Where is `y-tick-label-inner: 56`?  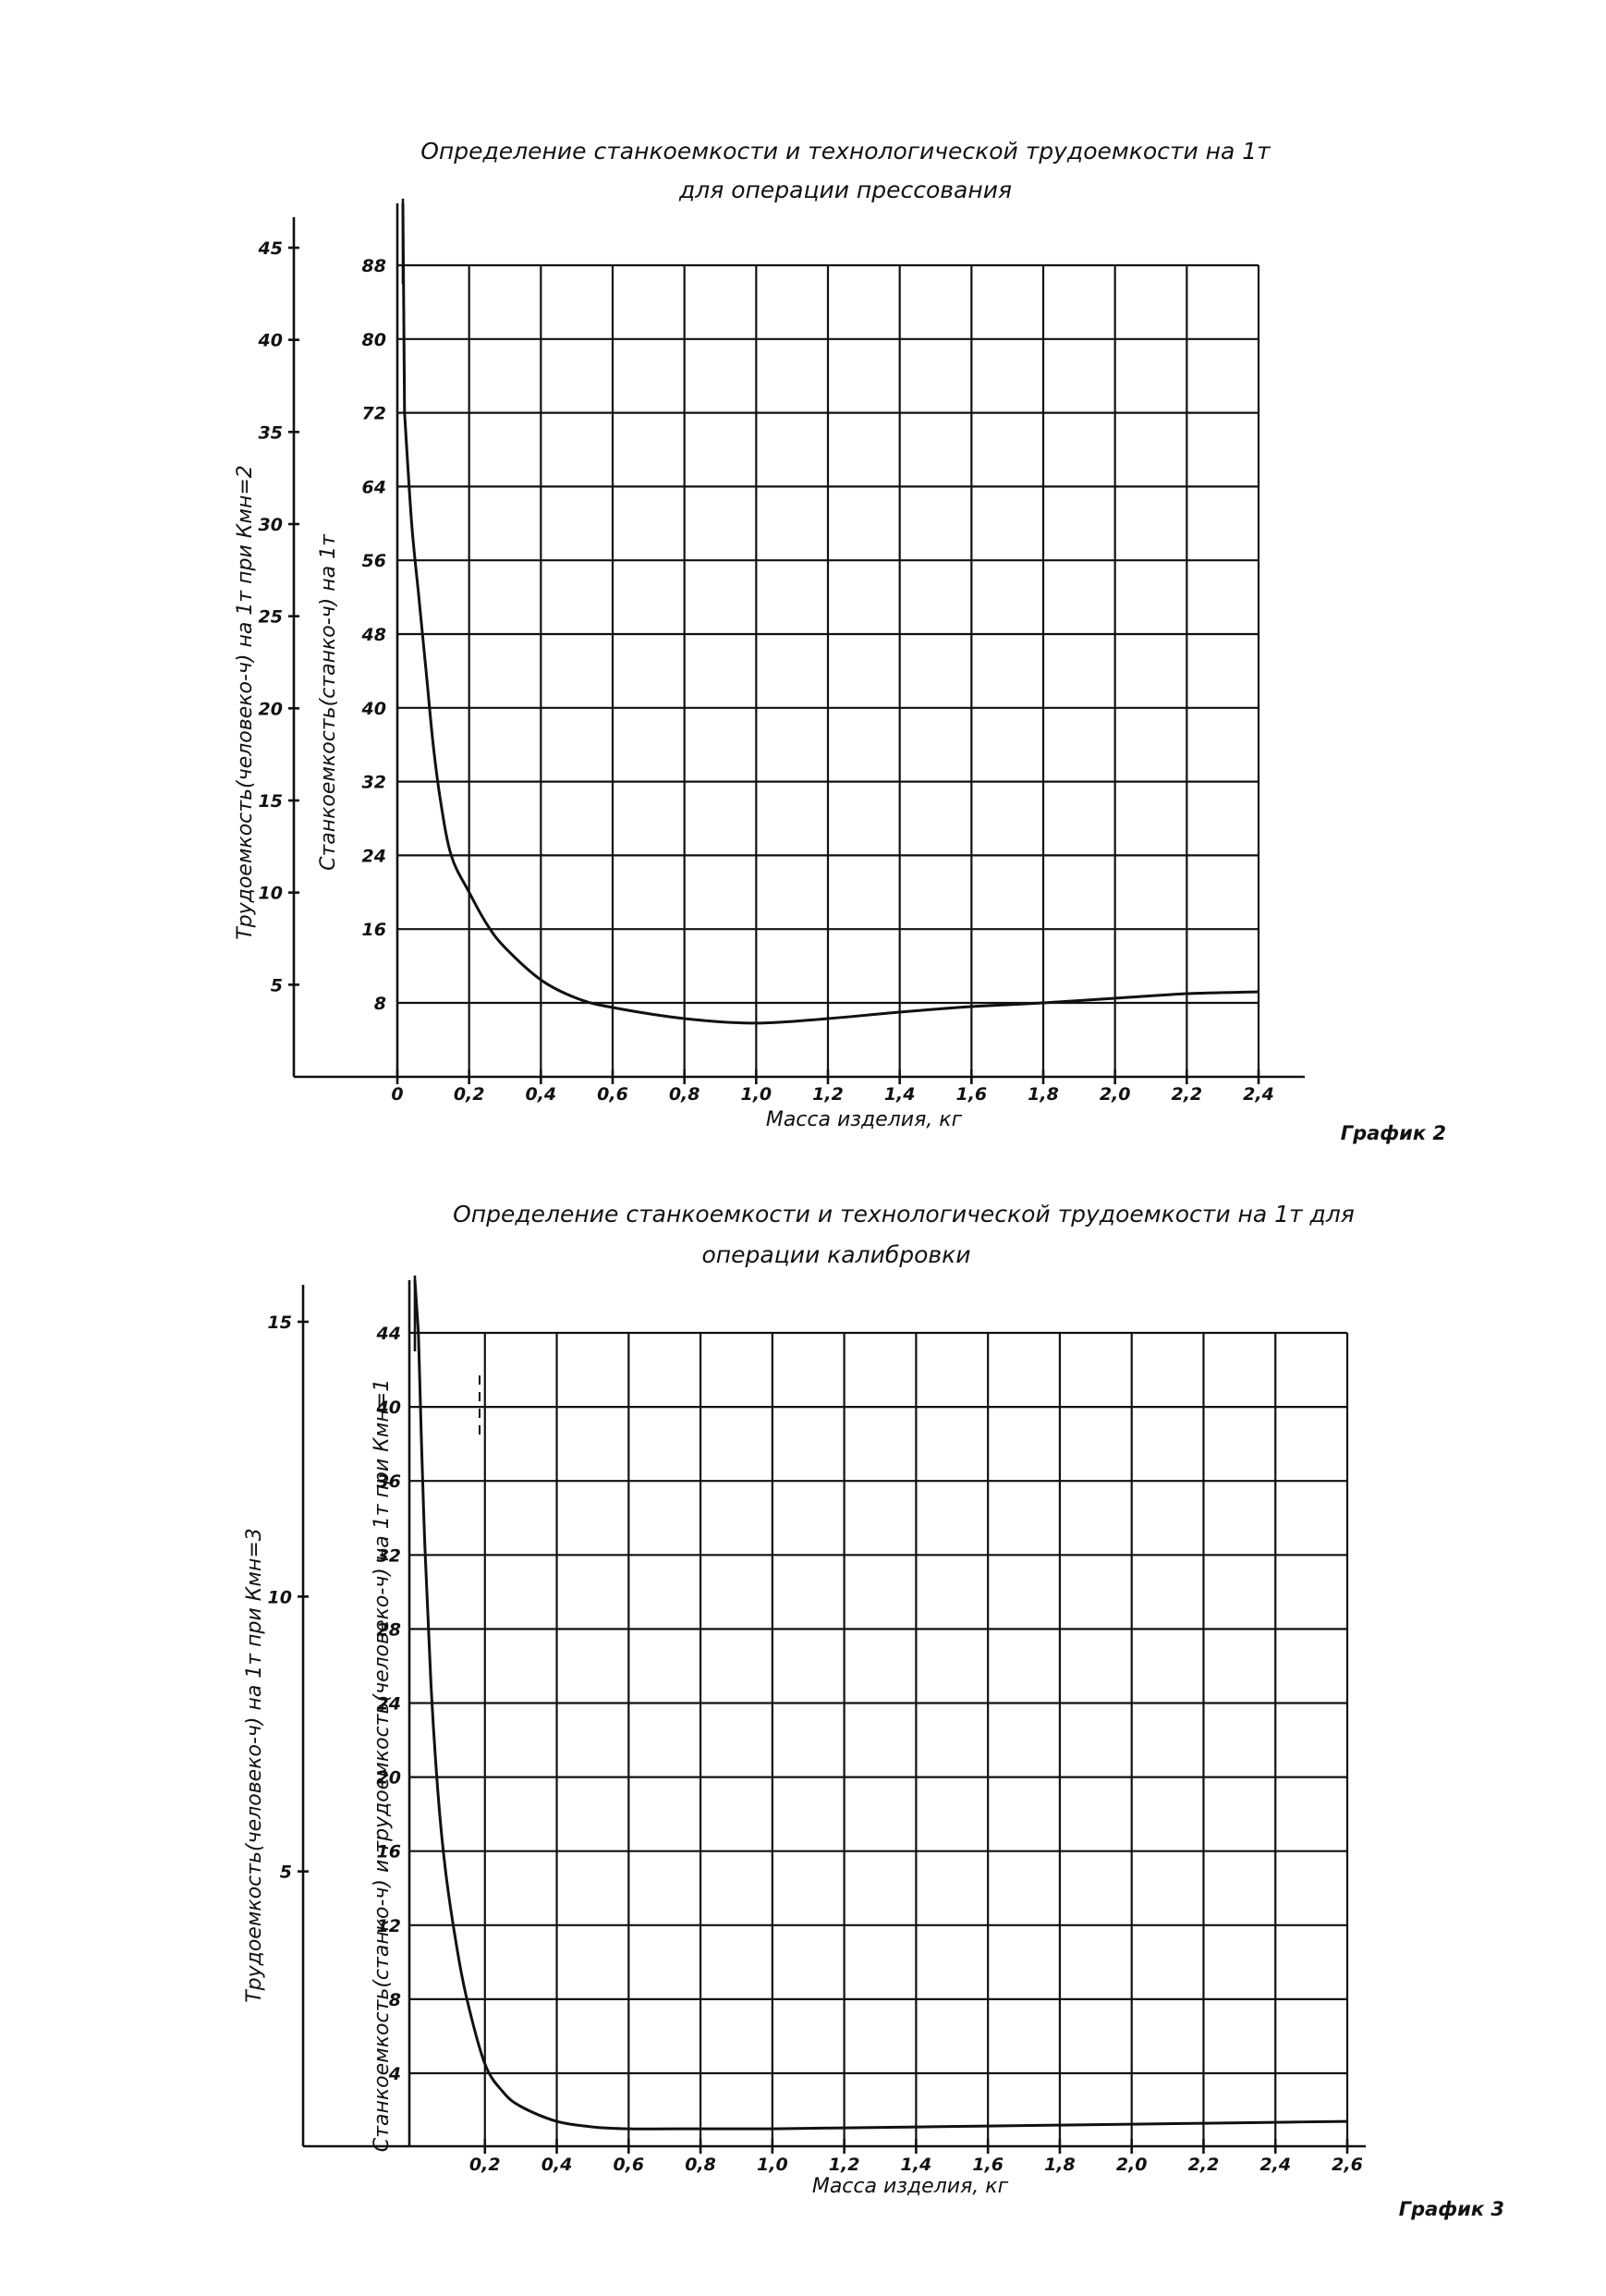 y-tick-label-inner: 56 is located at coordinates (374, 561).